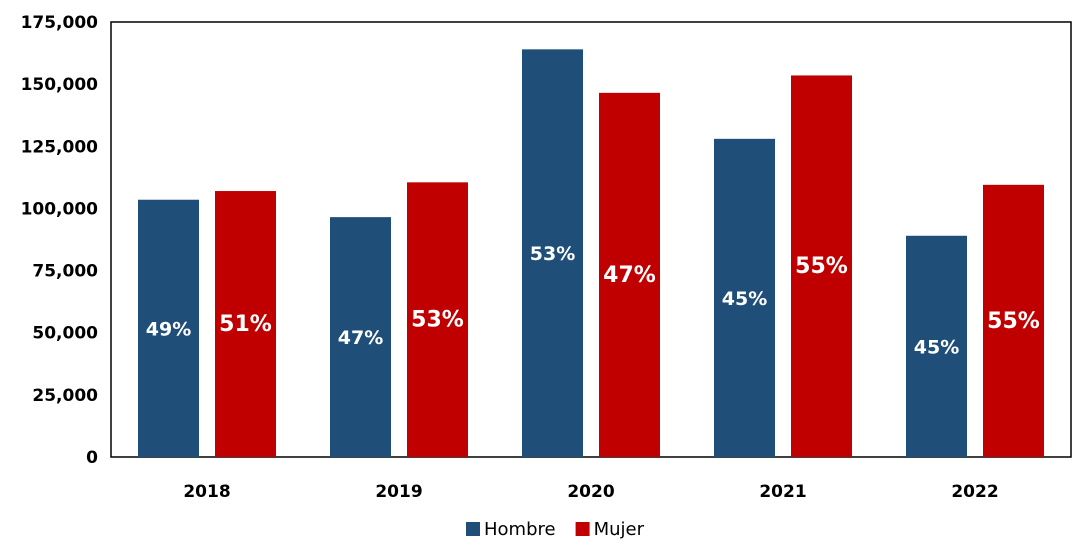  I want to click on bar-mujer-2019, so click(437, 320).